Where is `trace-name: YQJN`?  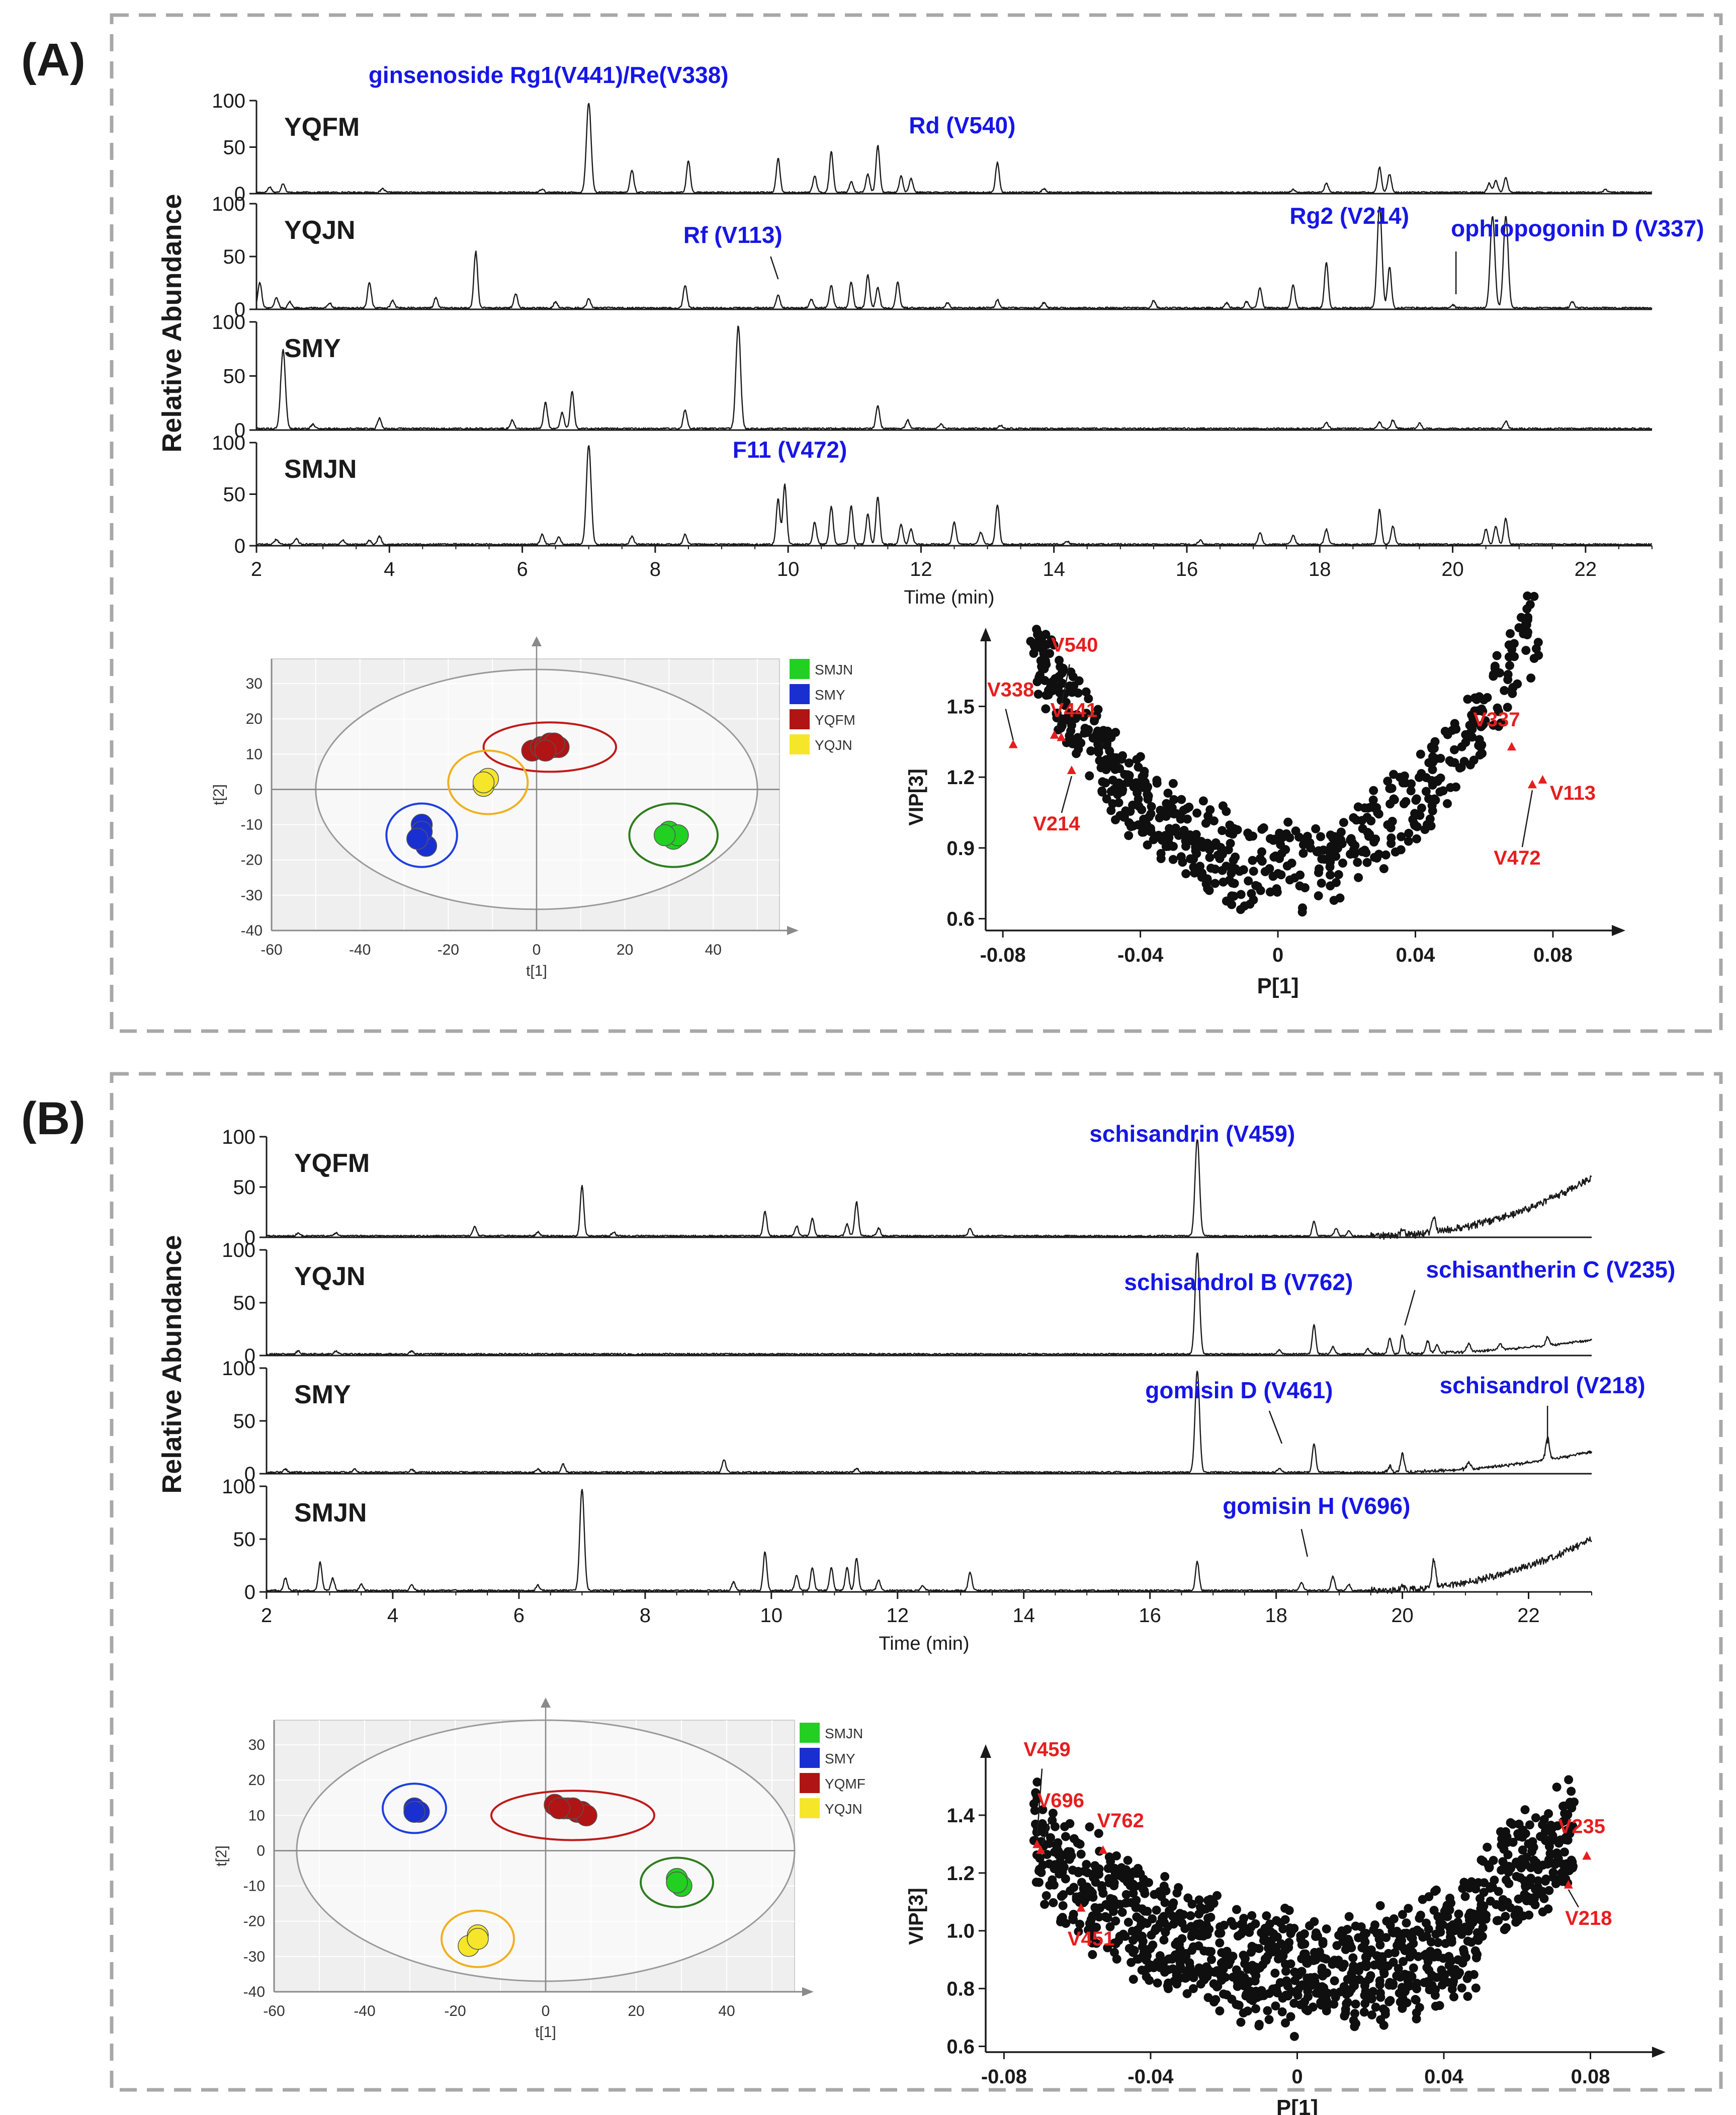 trace-name: YQJN is located at coordinates (330, 1276).